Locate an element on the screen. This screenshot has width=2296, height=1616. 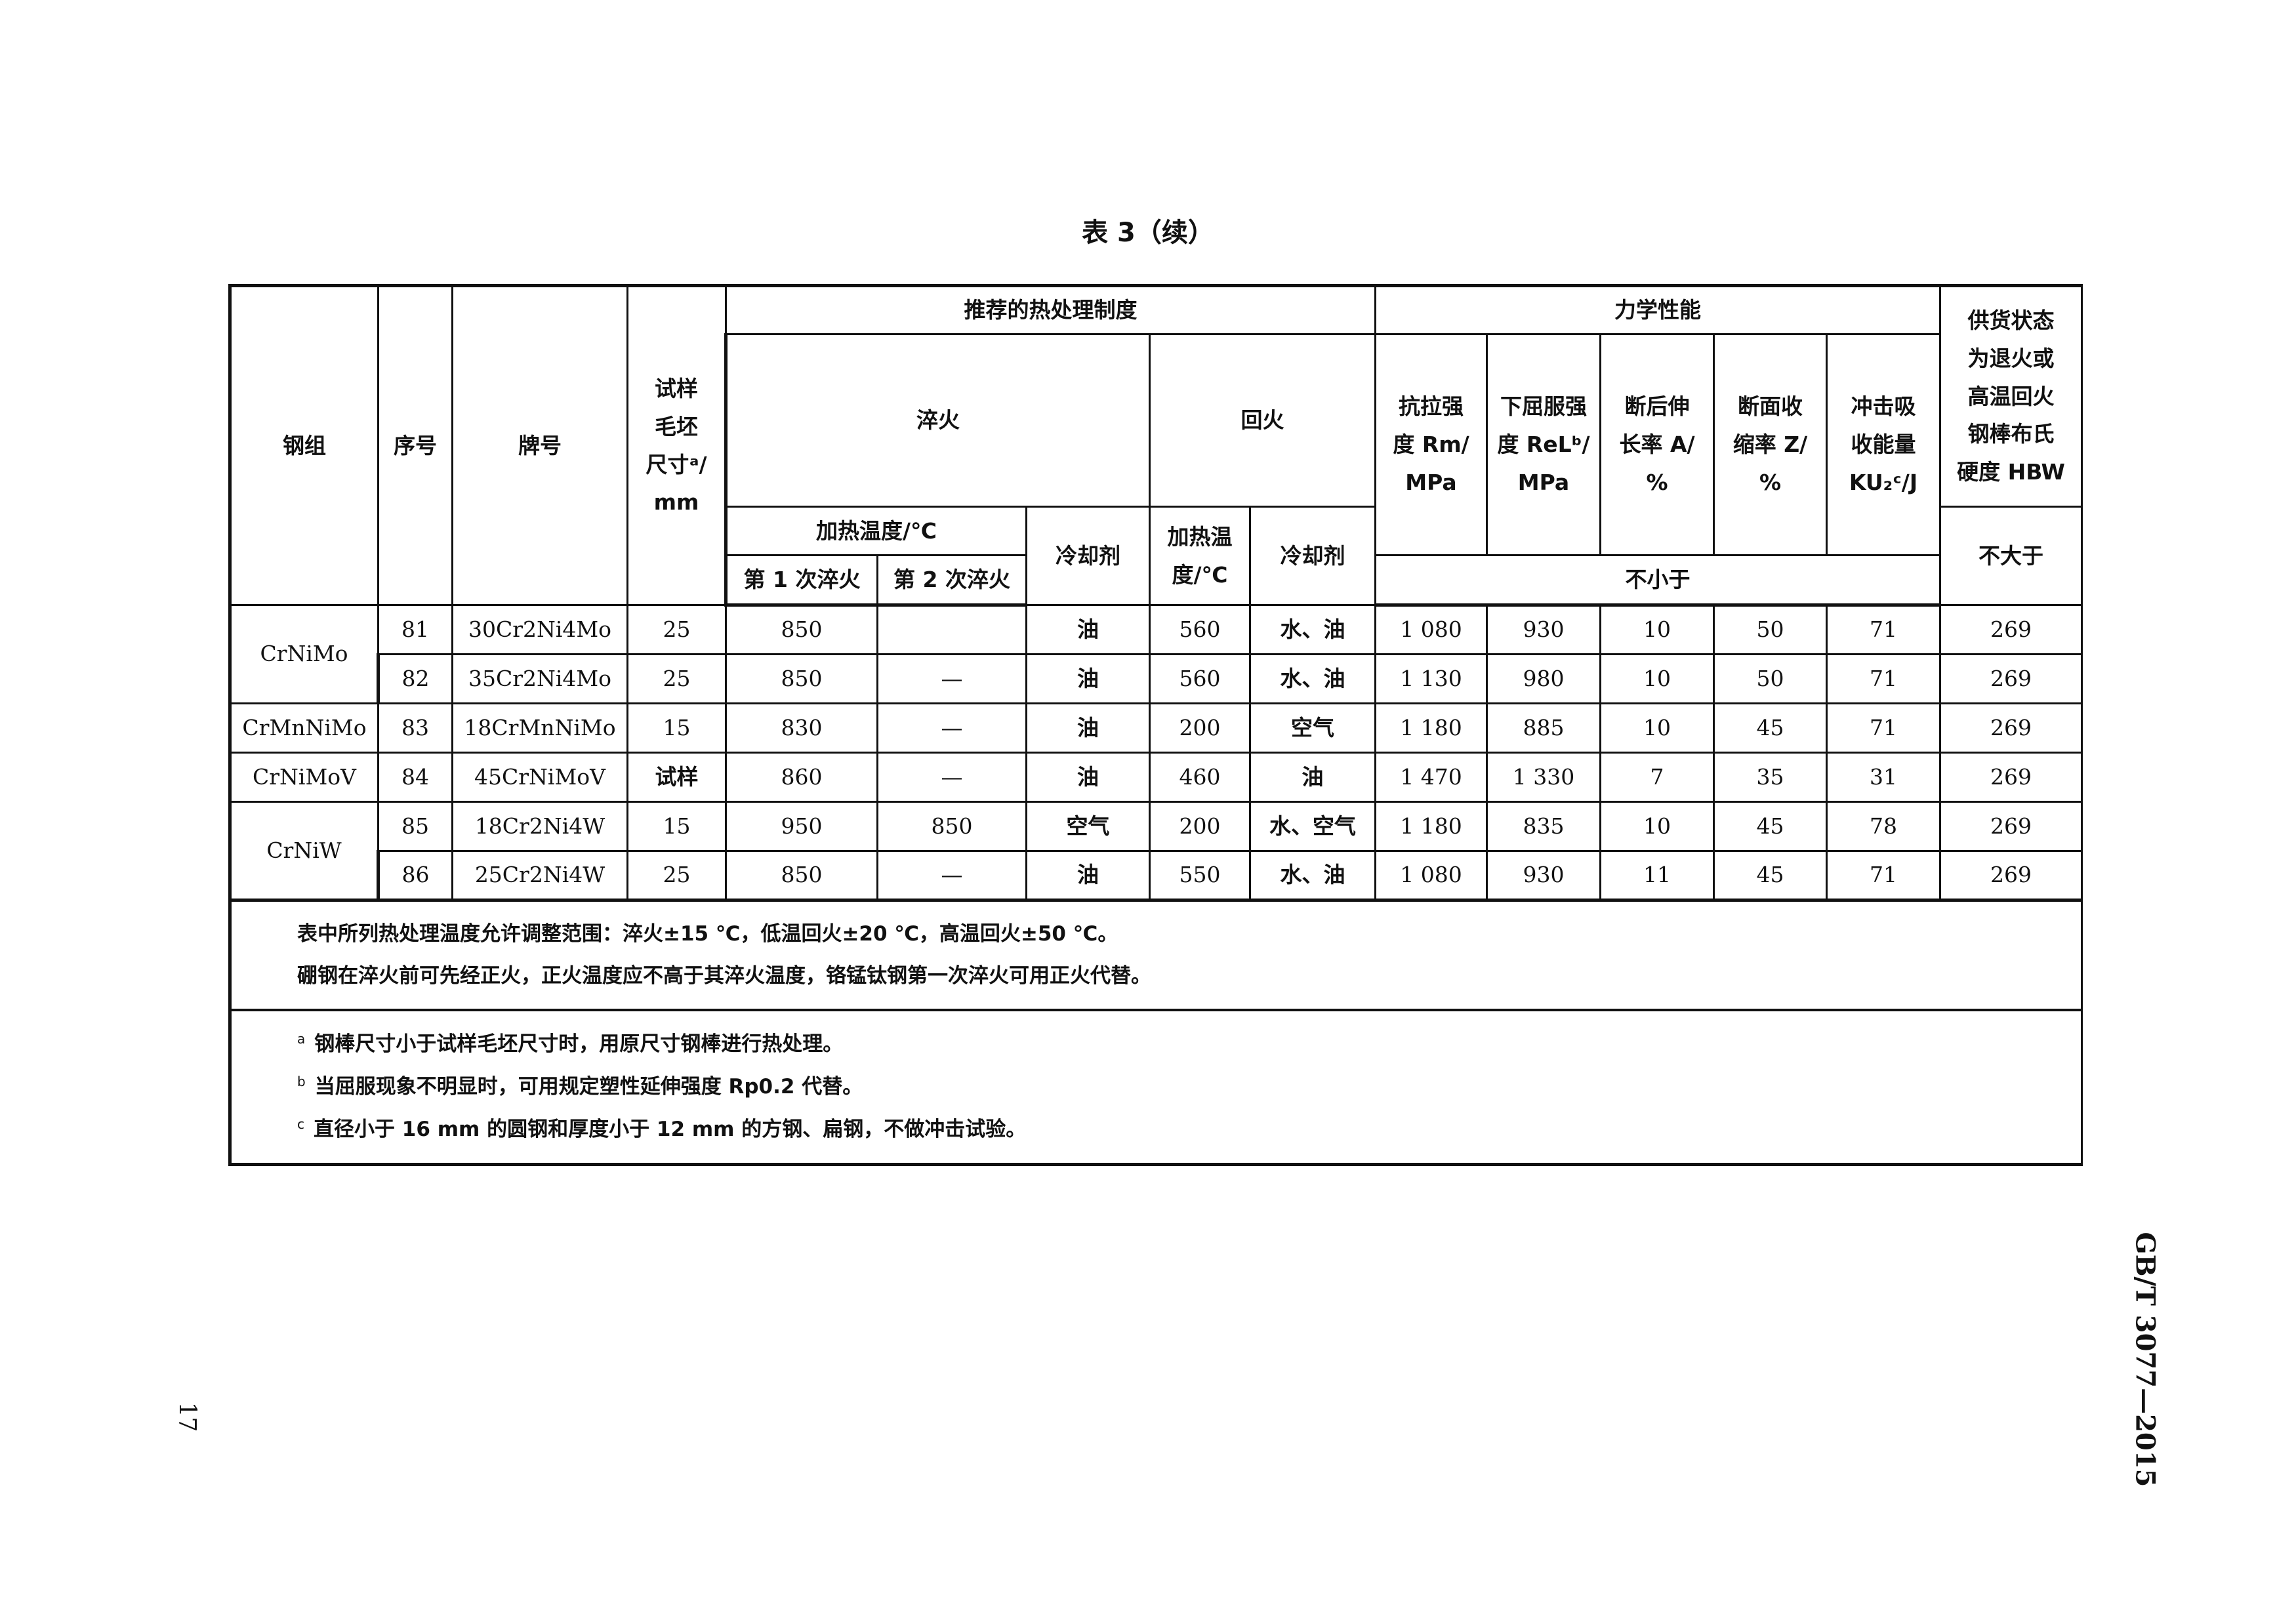
cell-steel-group: CrNiMo is located at coordinates (304, 654).